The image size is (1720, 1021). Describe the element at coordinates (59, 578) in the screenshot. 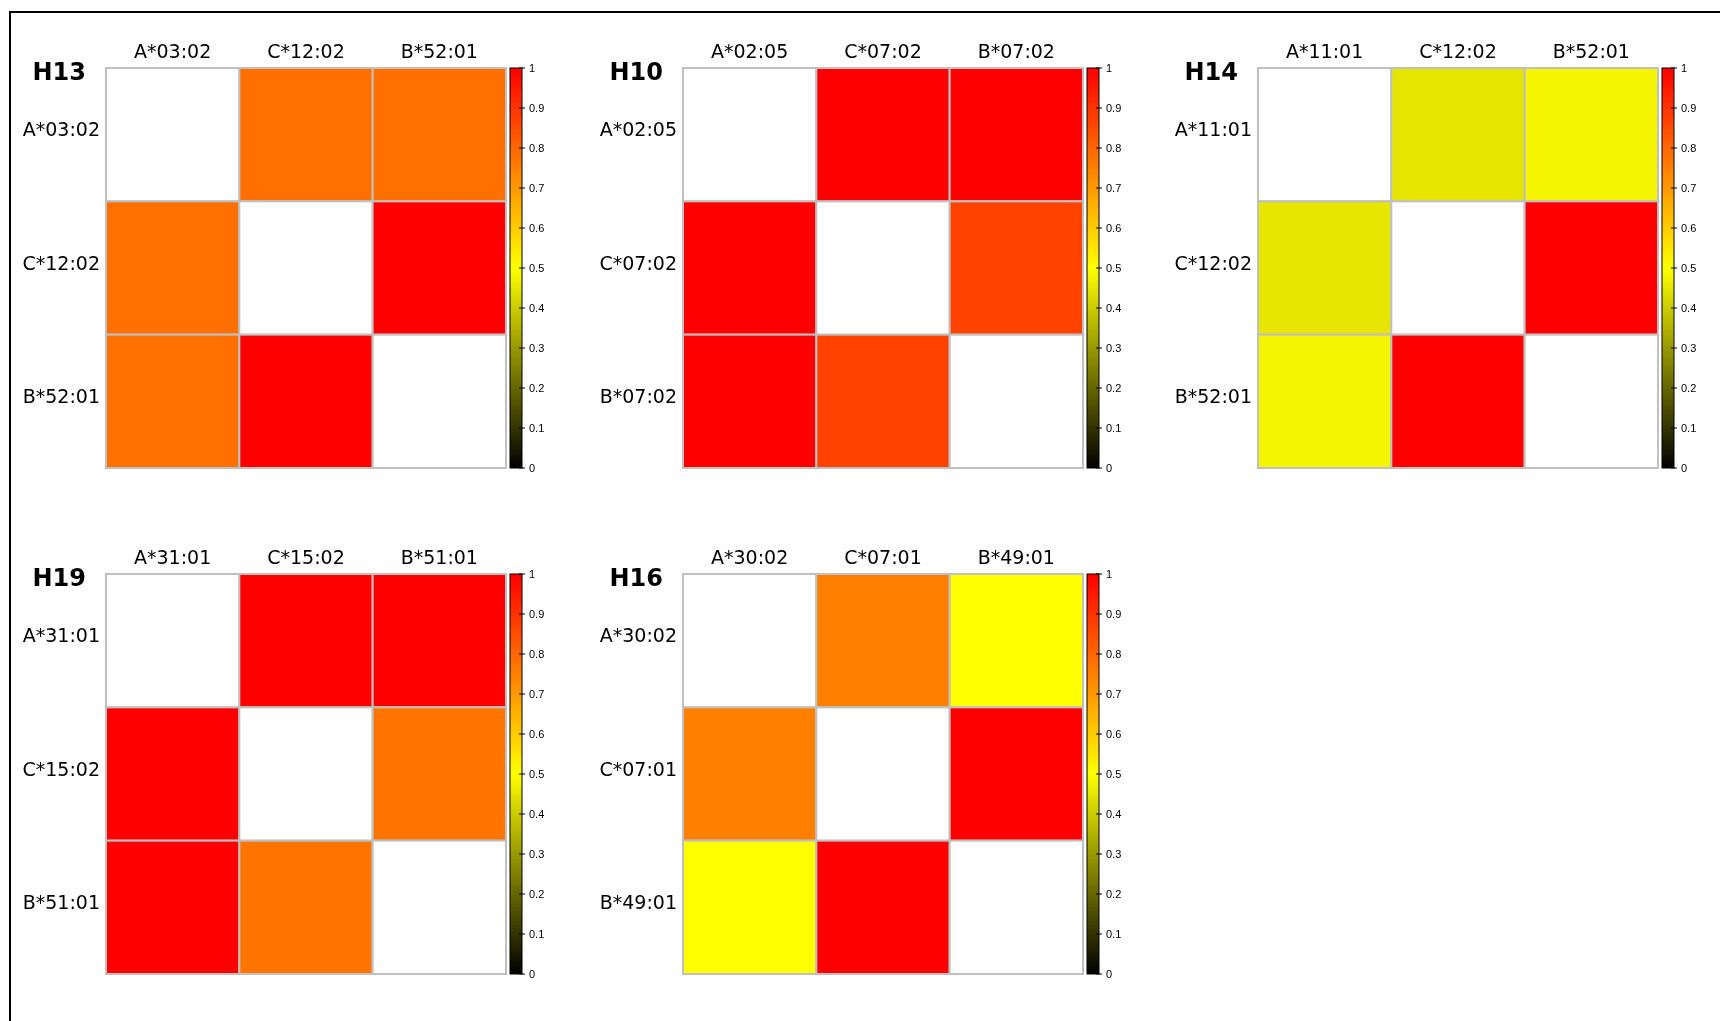

I see `chart-title: H19` at that location.